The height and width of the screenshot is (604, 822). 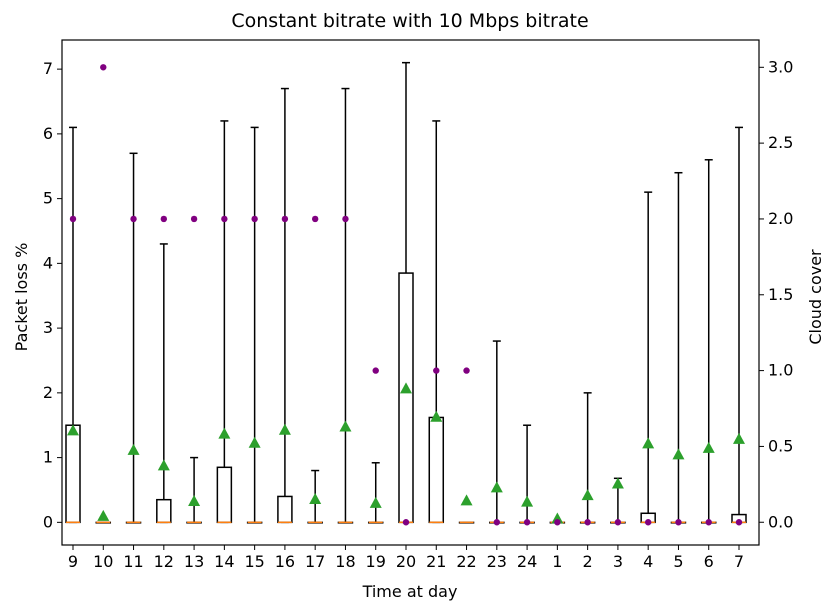 I want to click on x-tick-label: 5, so click(x=678, y=561).